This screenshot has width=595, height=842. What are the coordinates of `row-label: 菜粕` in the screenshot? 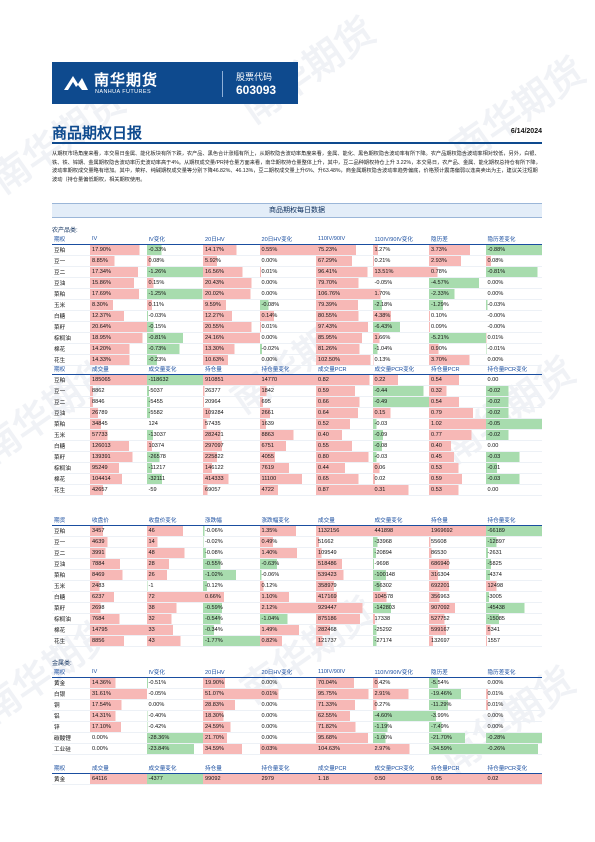 It's located at (71, 424).